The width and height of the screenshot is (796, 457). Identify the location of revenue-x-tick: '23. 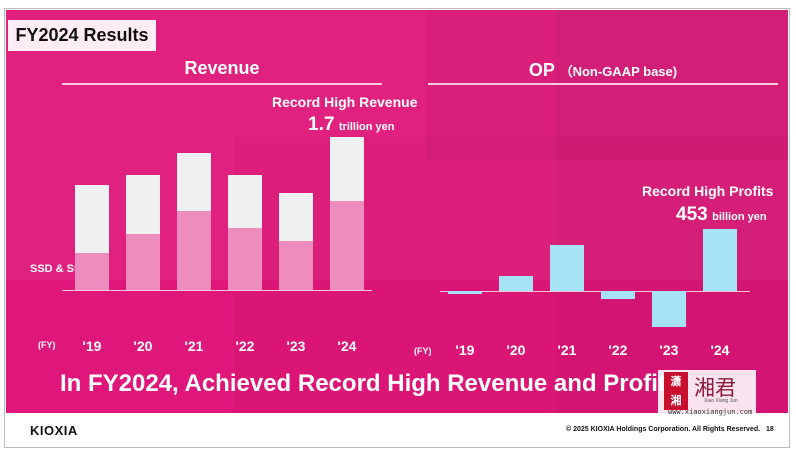
(296, 346).